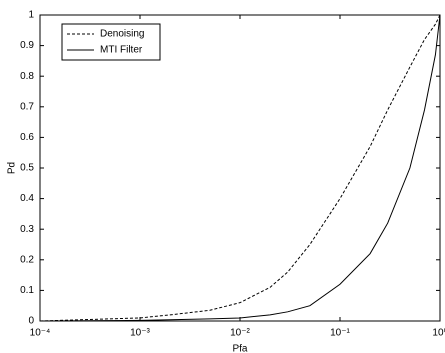 The width and height of the screenshot is (445, 353). I want to click on legend-box, so click(111, 42).